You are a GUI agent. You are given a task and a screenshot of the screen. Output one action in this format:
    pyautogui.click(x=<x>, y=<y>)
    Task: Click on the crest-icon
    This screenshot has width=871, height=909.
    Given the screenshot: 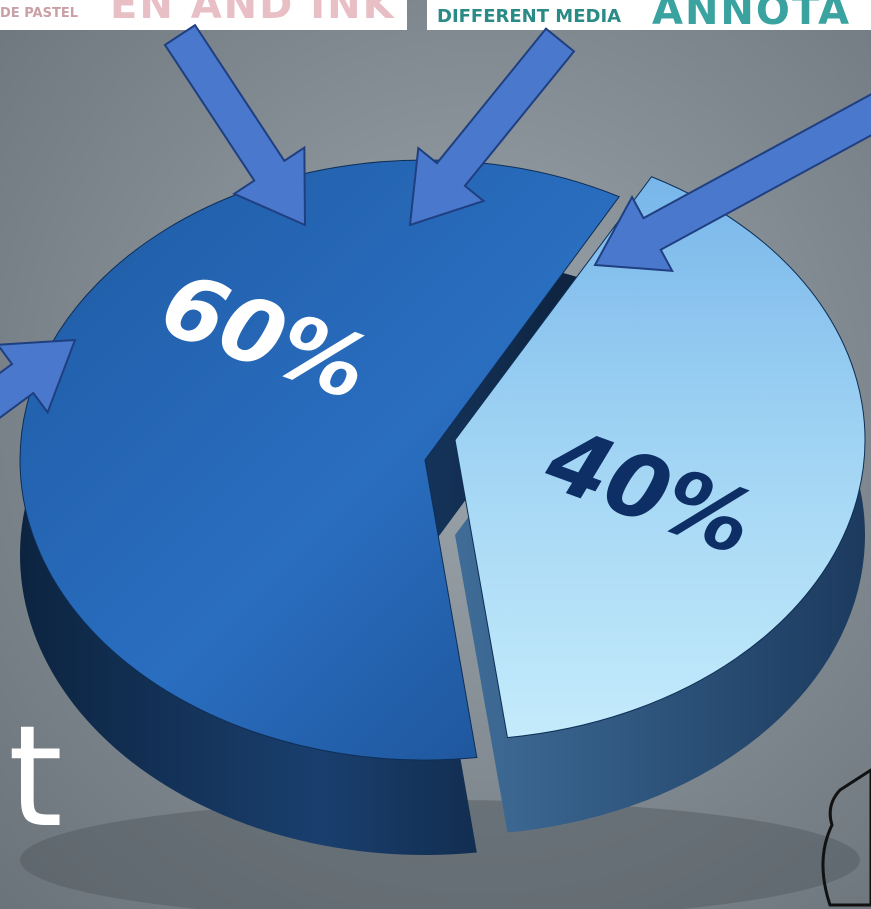 What is the action you would take?
    pyautogui.click(x=846, y=837)
    